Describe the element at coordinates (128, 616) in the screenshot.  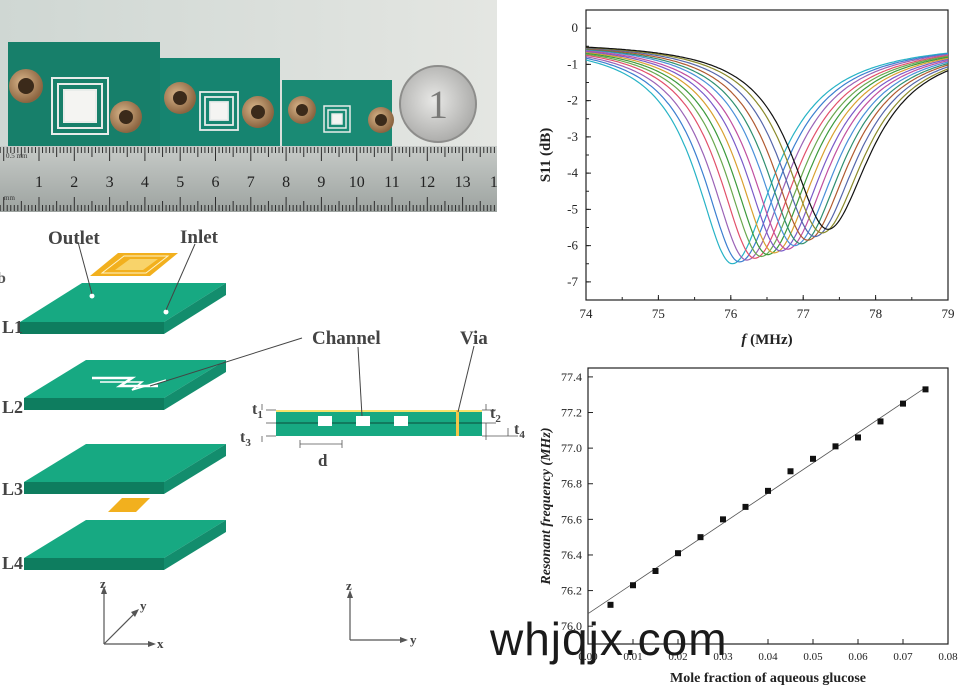
I see `axes-left` at that location.